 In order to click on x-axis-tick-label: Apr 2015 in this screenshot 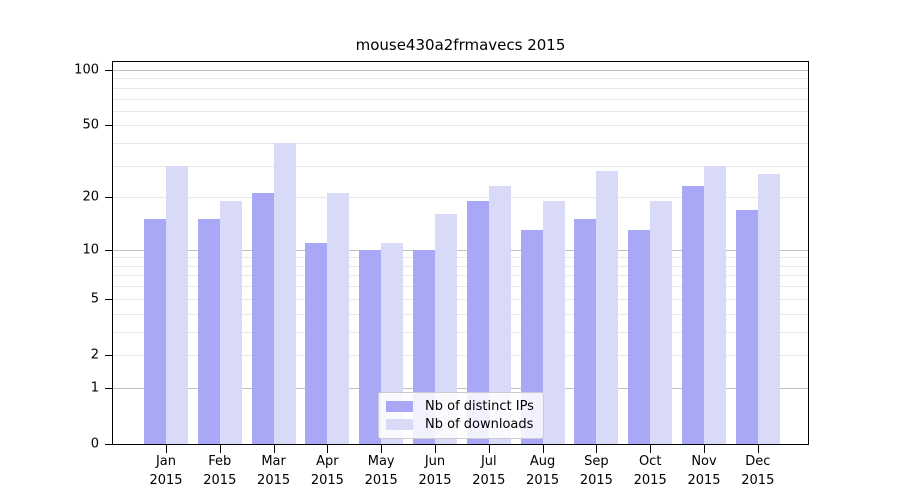, I will do `click(327, 471)`.